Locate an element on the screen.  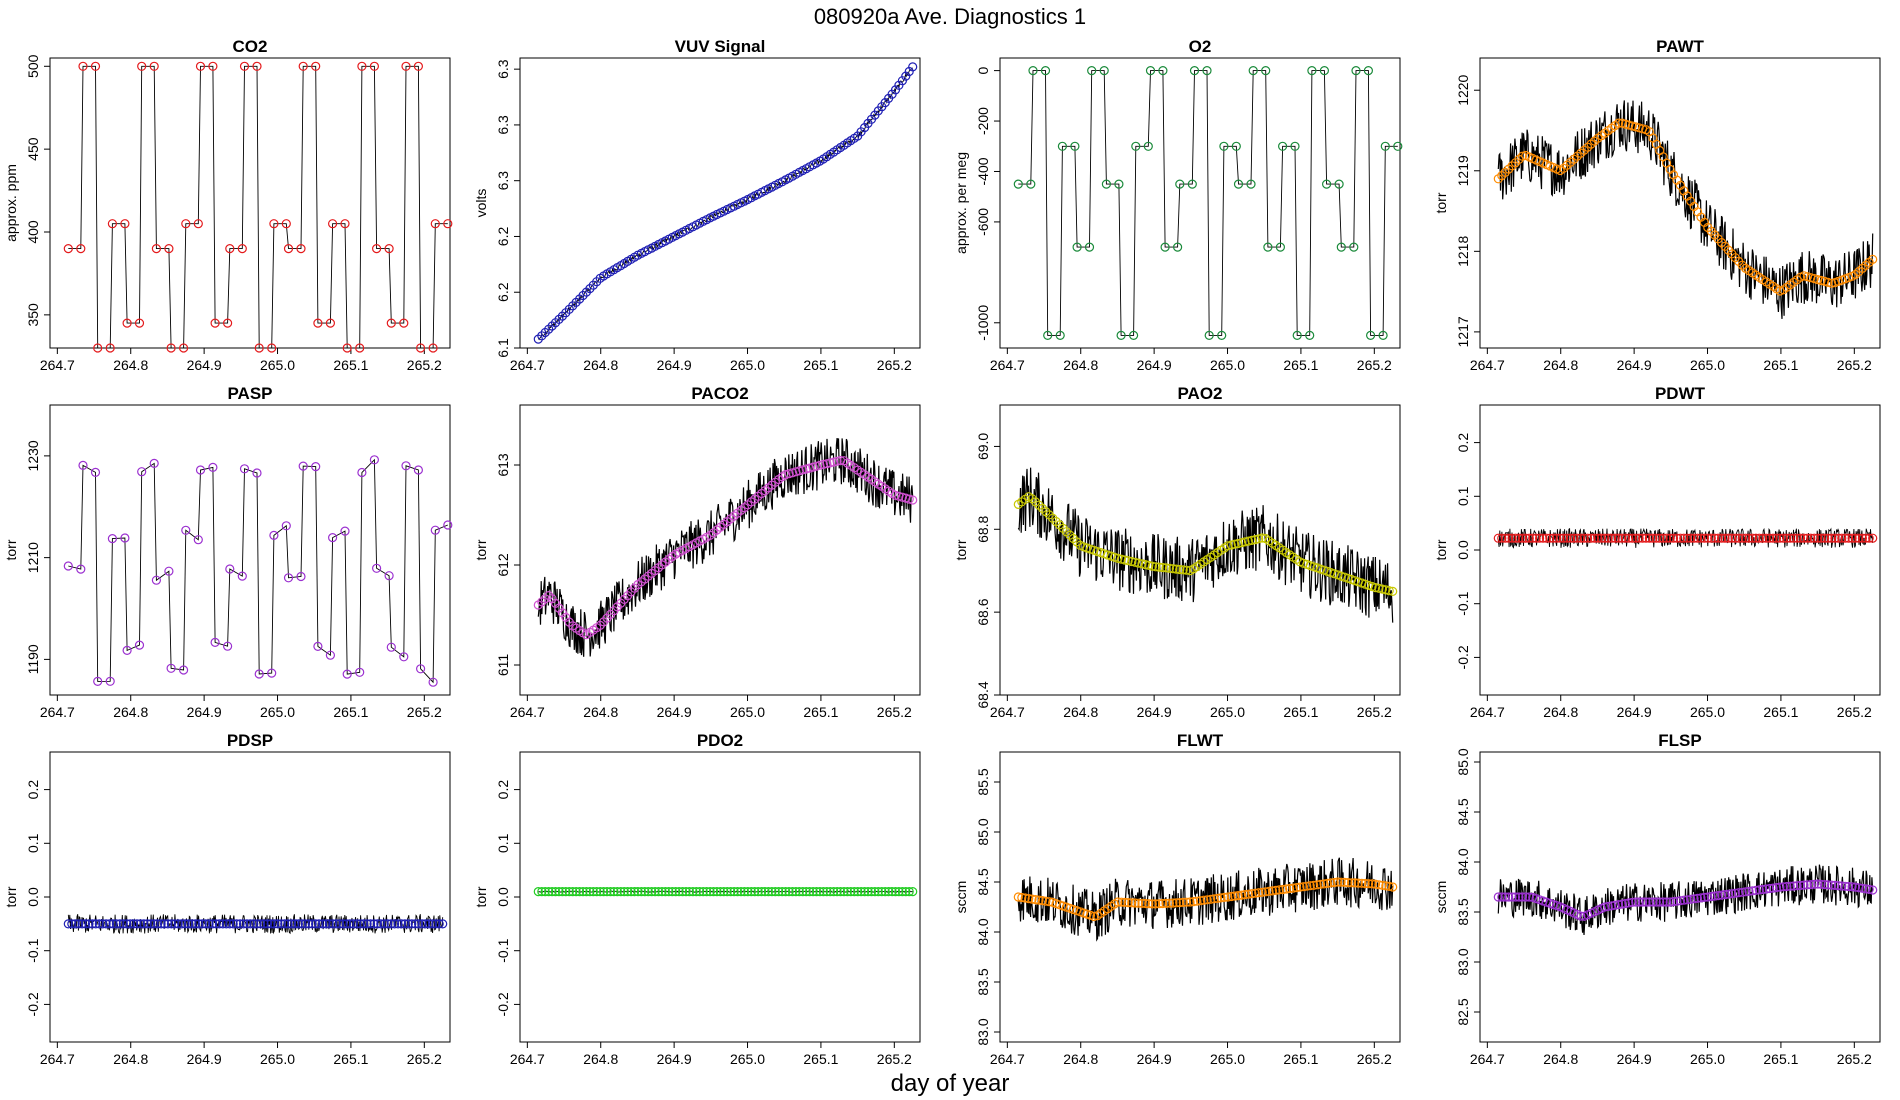
panel-title: CO2 is located at coordinates (250, 46).